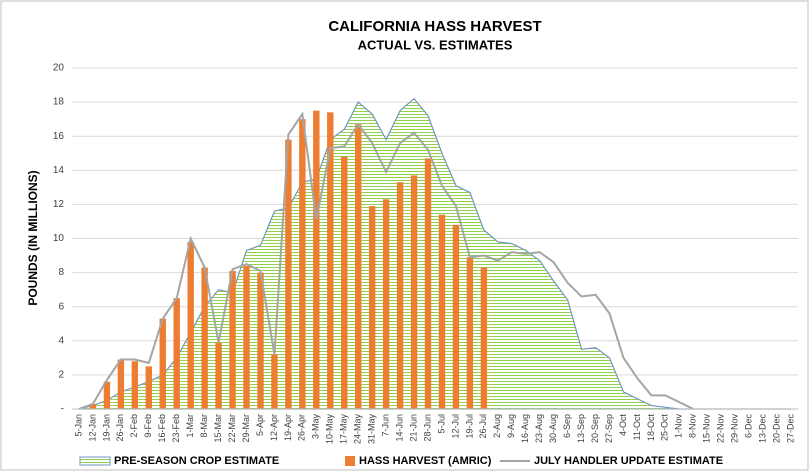 This screenshot has height=472, width=810. What do you see at coordinates (62, 409) in the screenshot?
I see `y-tick-label: -` at bounding box center [62, 409].